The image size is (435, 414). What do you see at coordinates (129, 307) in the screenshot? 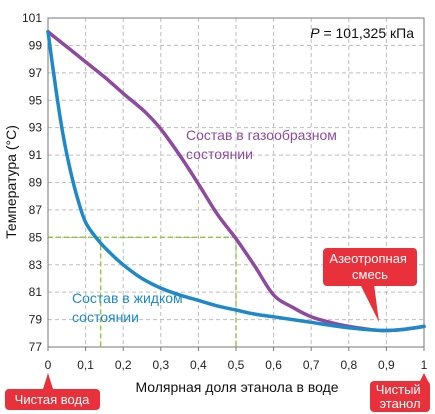
I see `liquid-series-label: Состав в жидком состоянии` at bounding box center [129, 307].